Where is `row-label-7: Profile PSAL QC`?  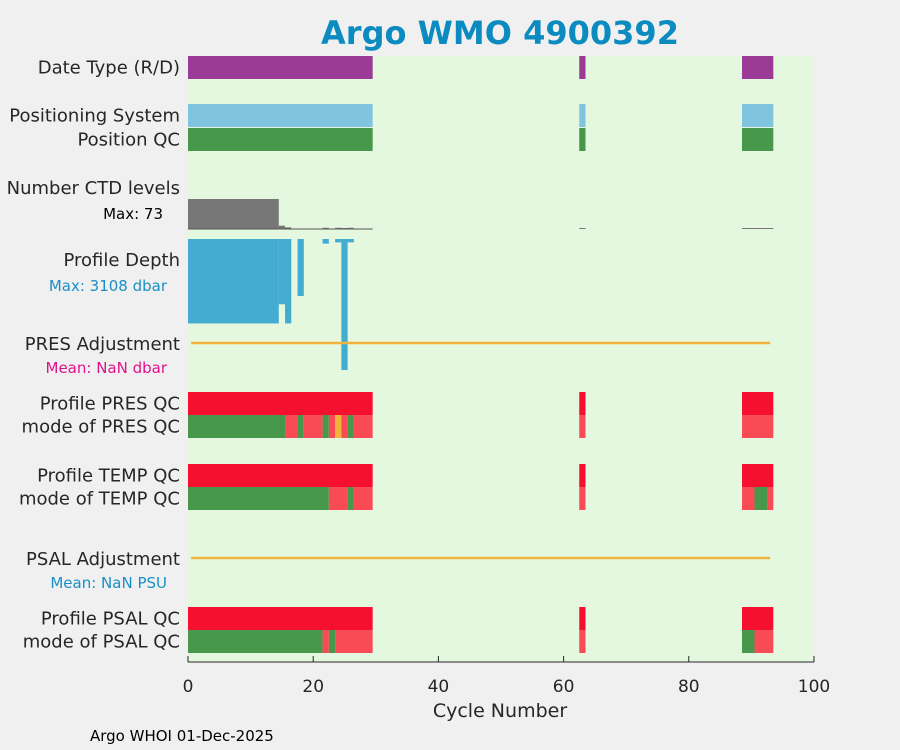
row-label-7: Profile PSAL QC is located at coordinates (110, 619).